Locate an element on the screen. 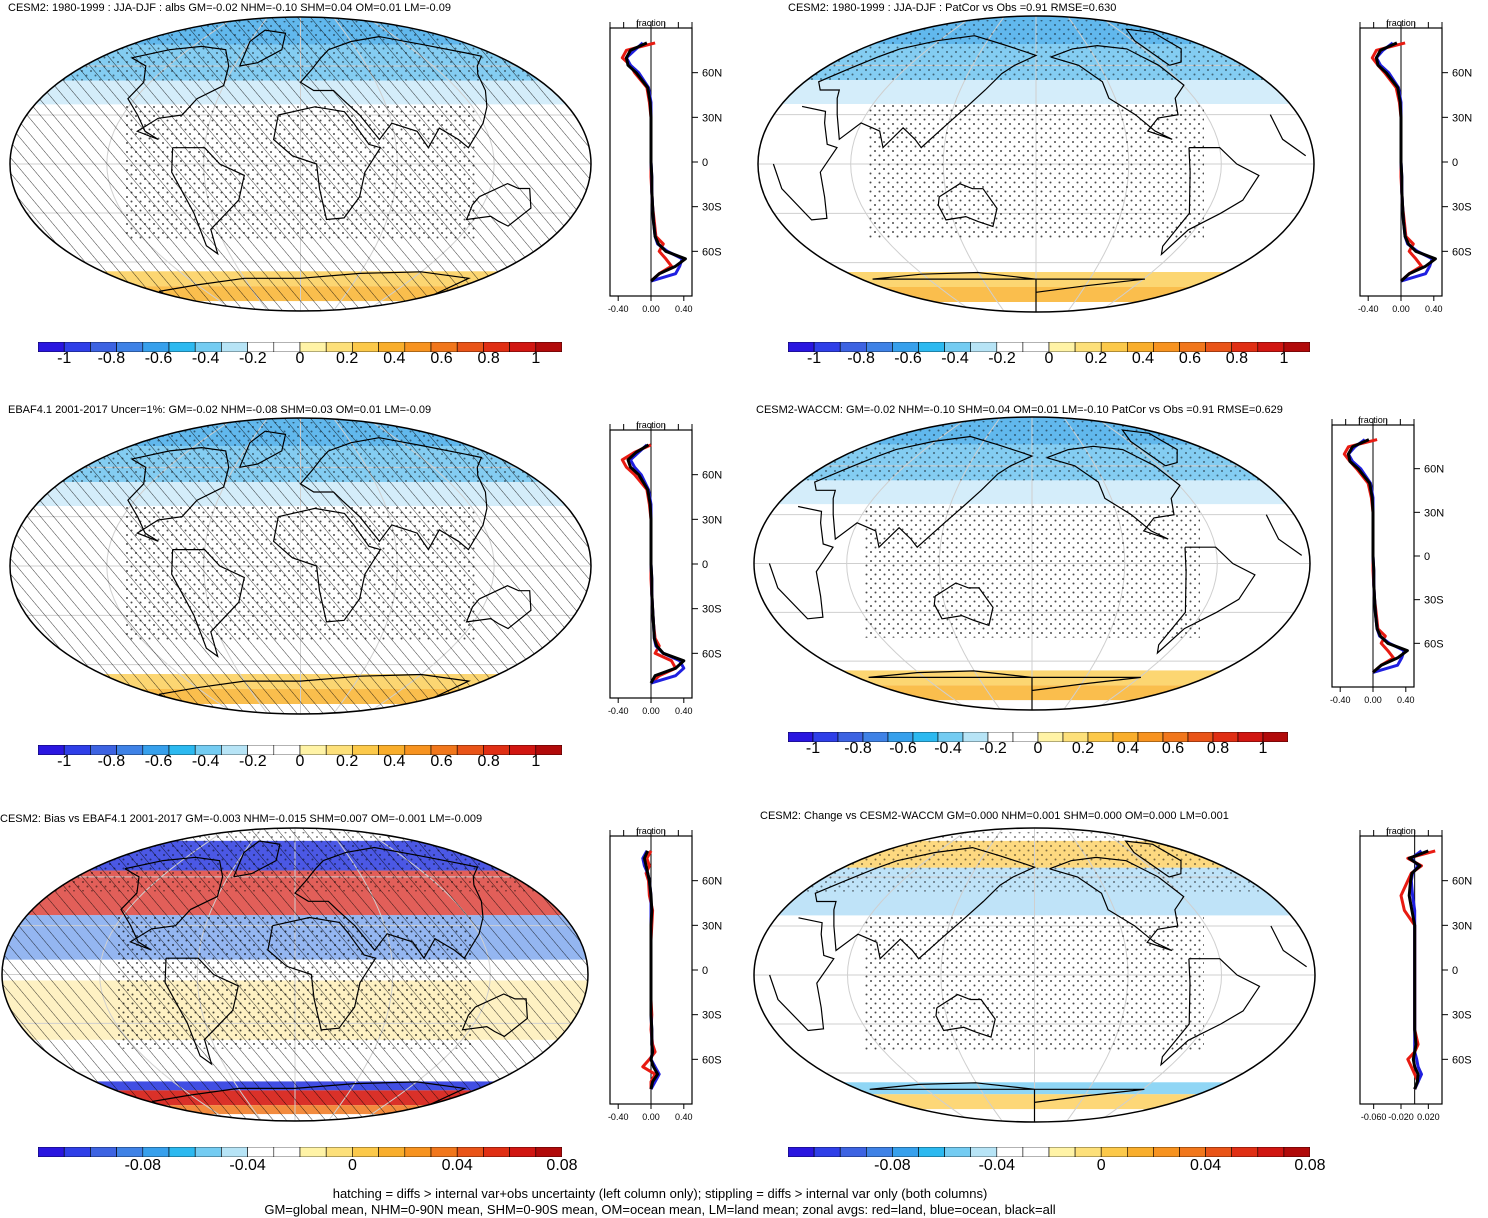 This screenshot has width=1488, height=1218. zonal-ytick-label: 0 is located at coordinates (1455, 163).